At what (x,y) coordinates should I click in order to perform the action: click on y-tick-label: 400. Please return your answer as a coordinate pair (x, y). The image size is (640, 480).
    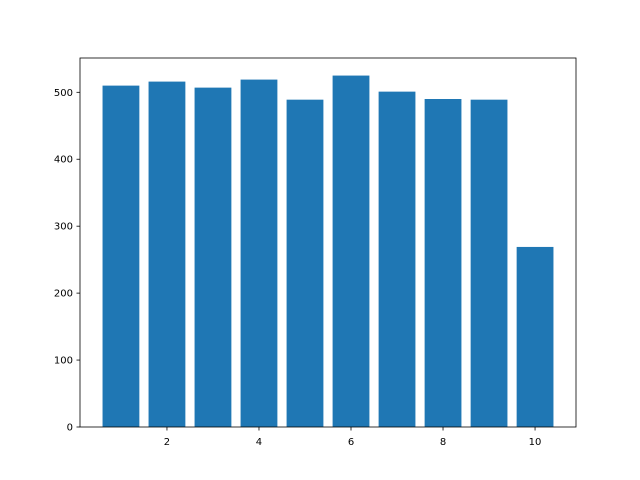
    Looking at the image, I should click on (63, 160).